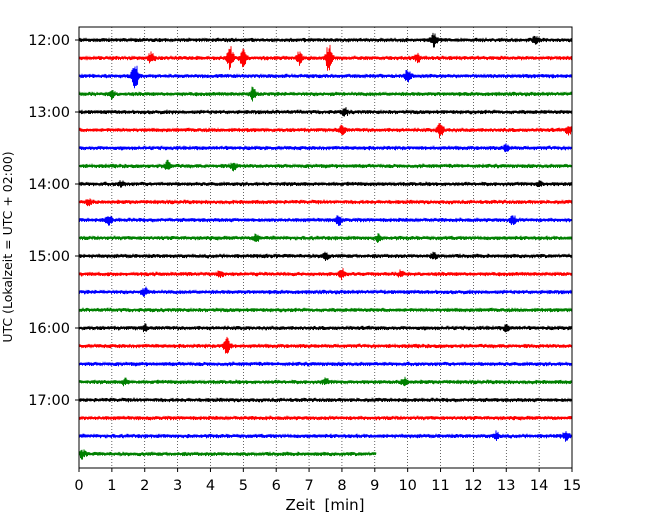  I want to click on x-tick-label-0: 0, so click(78, 486).